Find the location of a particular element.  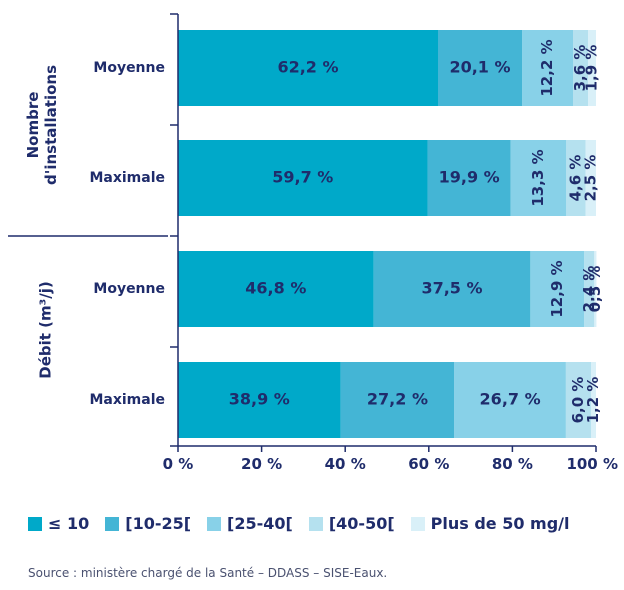

value-label: 2,5 % is located at coordinates (590, 178).